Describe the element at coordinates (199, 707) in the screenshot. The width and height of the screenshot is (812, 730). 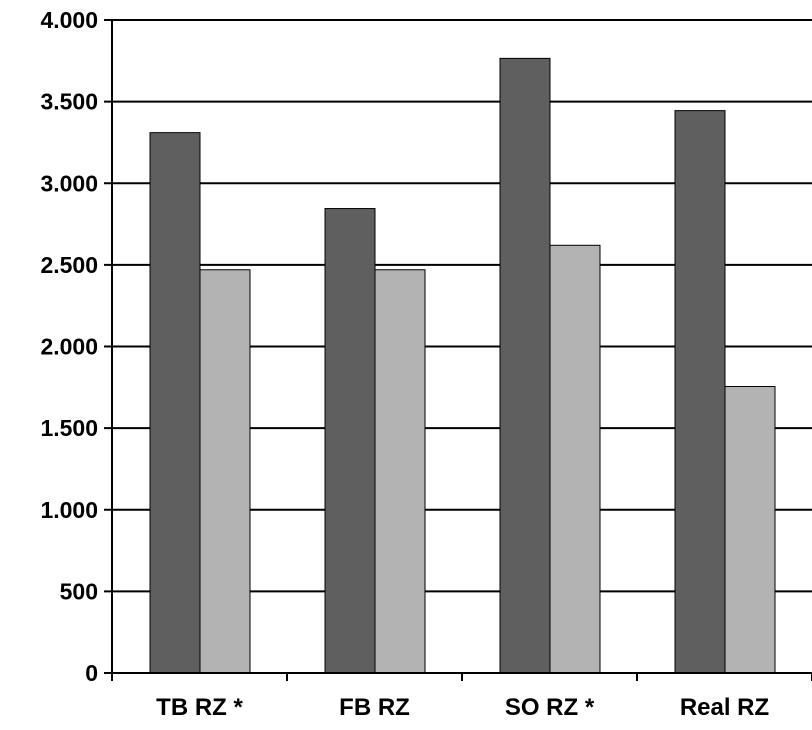
I see `x-tick-label: TB RZ *` at that location.